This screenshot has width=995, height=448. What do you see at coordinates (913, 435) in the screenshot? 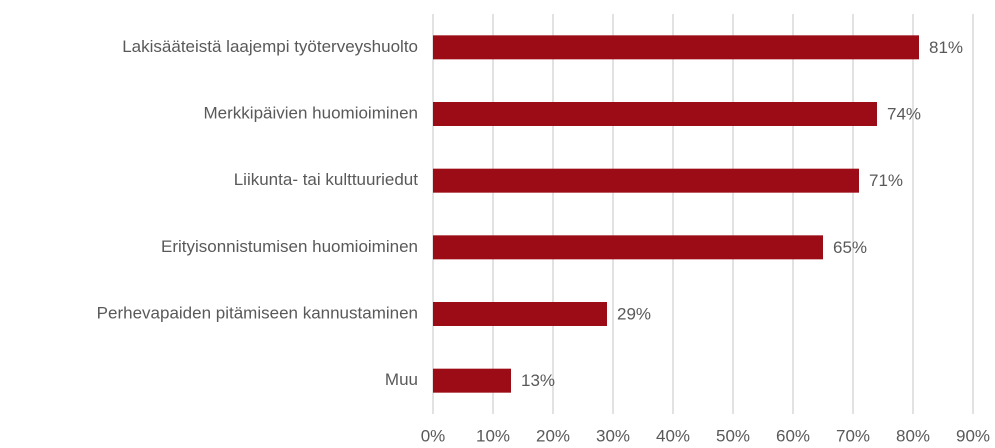
I see `x-tick-label: 80%` at bounding box center [913, 435].